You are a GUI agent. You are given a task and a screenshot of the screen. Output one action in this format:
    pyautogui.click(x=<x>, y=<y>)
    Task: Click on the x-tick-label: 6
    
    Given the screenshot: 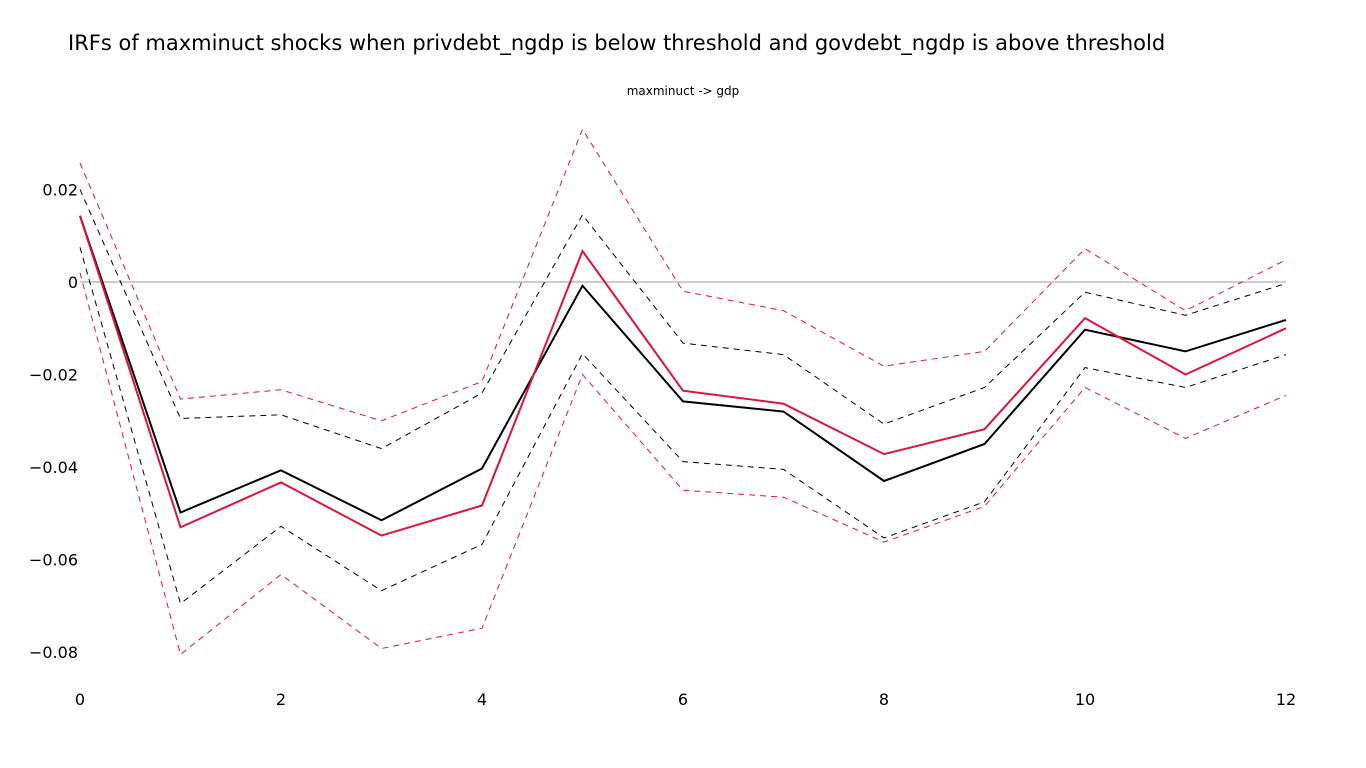 What is the action you would take?
    pyautogui.click(x=683, y=699)
    